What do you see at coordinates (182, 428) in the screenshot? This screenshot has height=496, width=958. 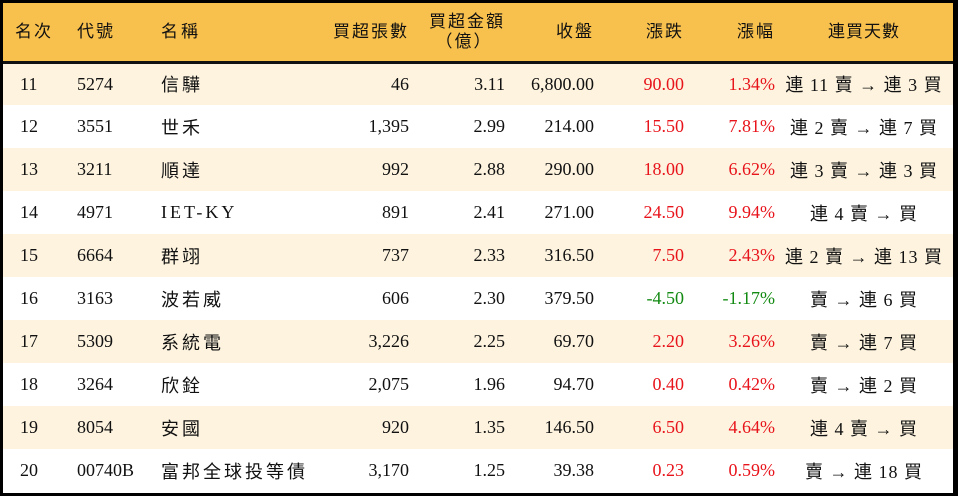 I see `name-cell: 安國` at bounding box center [182, 428].